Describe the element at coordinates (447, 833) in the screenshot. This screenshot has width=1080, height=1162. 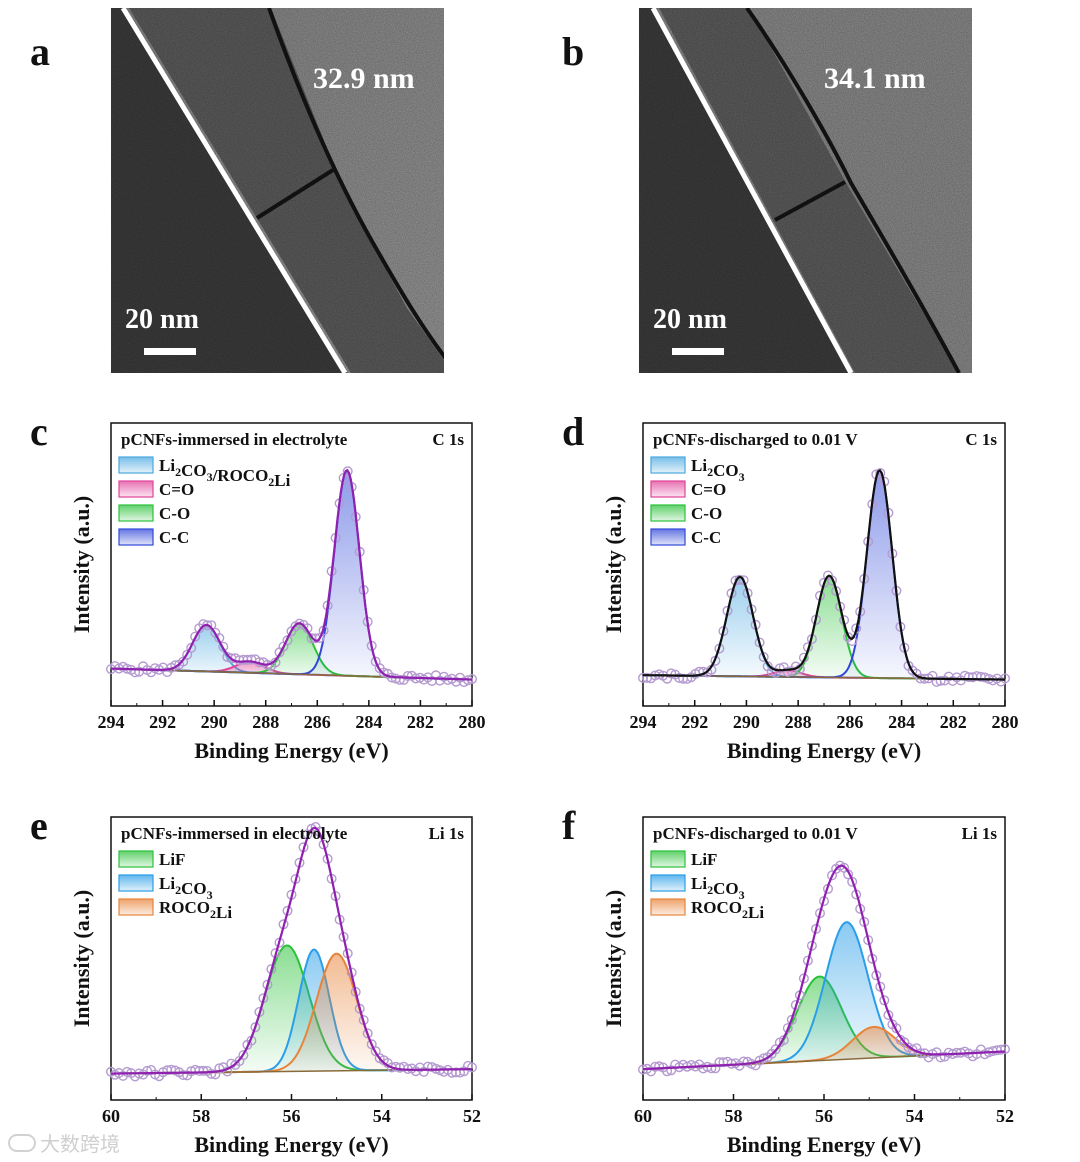
I see `chart-region: Li 1s` at that location.